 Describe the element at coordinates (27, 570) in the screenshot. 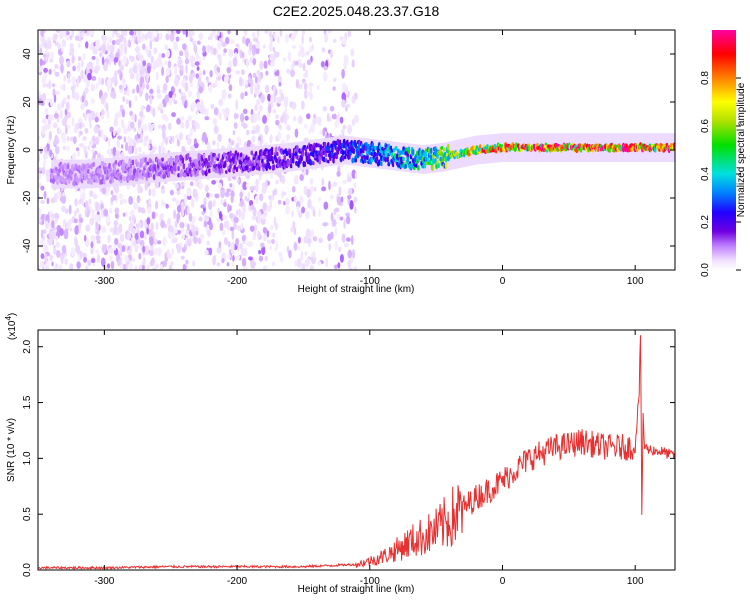

I see `y-tick-label: 0.0` at that location.